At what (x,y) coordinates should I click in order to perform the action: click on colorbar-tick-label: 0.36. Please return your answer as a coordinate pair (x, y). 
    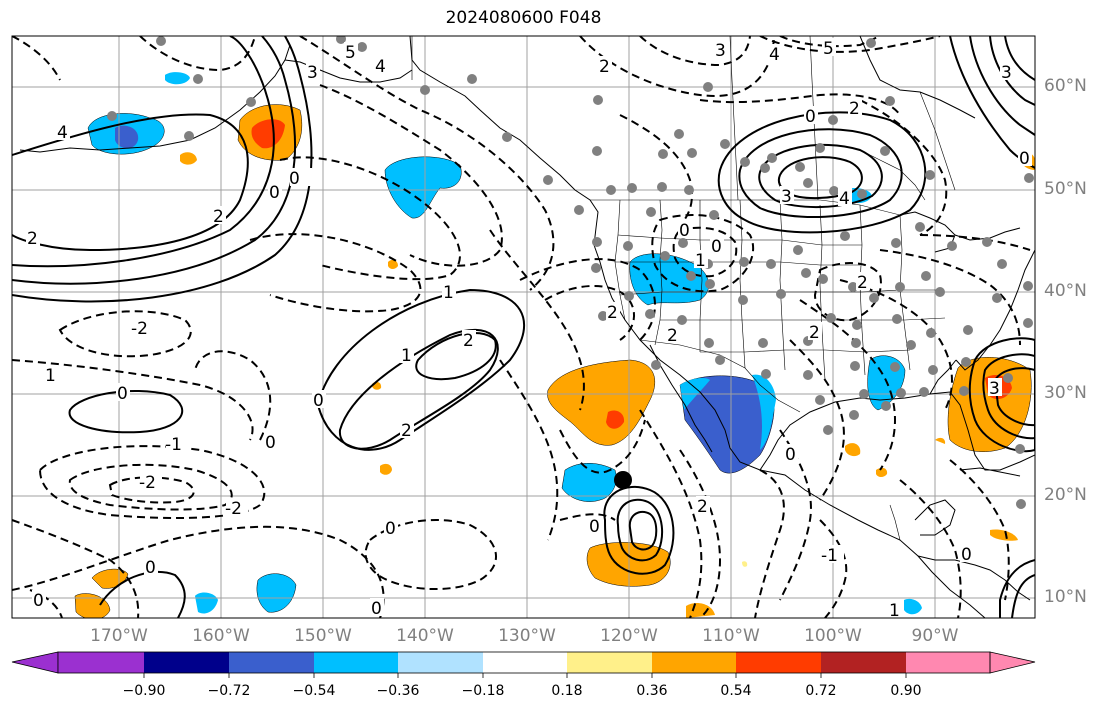
    Looking at the image, I should click on (652, 691).